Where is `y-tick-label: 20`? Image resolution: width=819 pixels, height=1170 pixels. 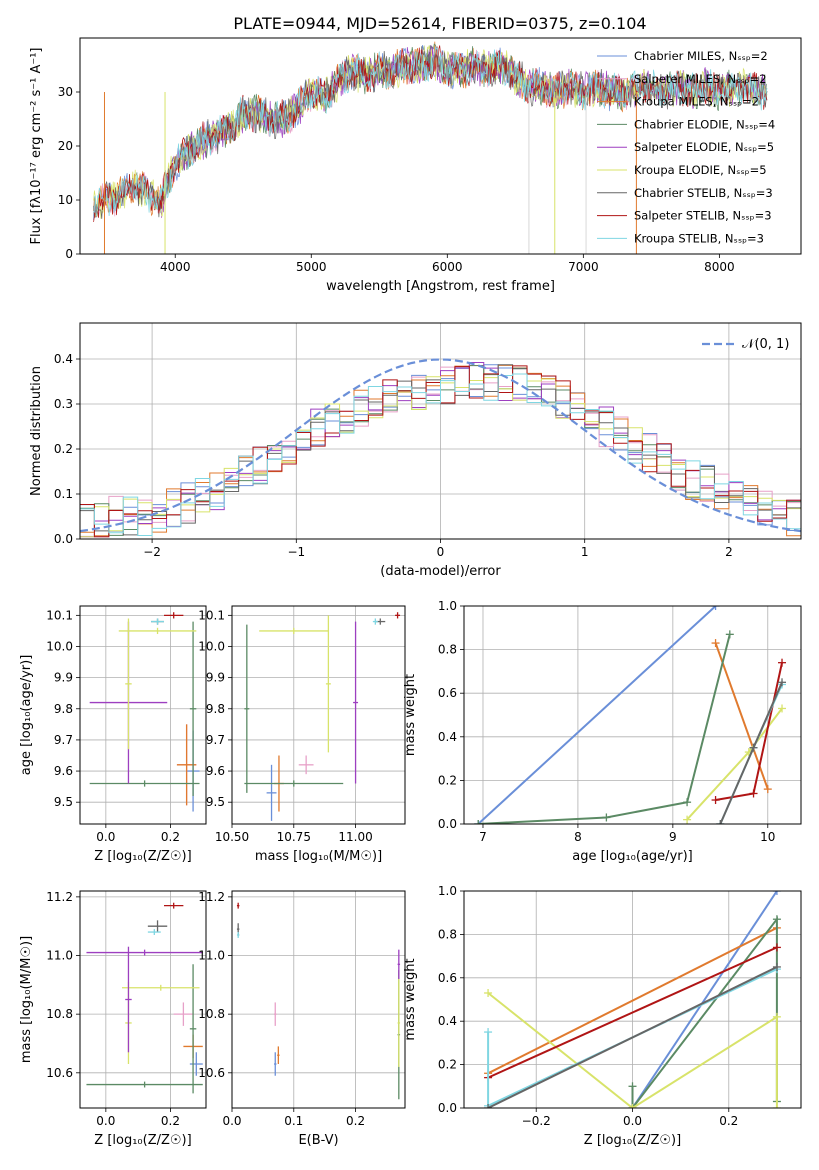
y-tick-label: 20 is located at coordinates (65, 146).